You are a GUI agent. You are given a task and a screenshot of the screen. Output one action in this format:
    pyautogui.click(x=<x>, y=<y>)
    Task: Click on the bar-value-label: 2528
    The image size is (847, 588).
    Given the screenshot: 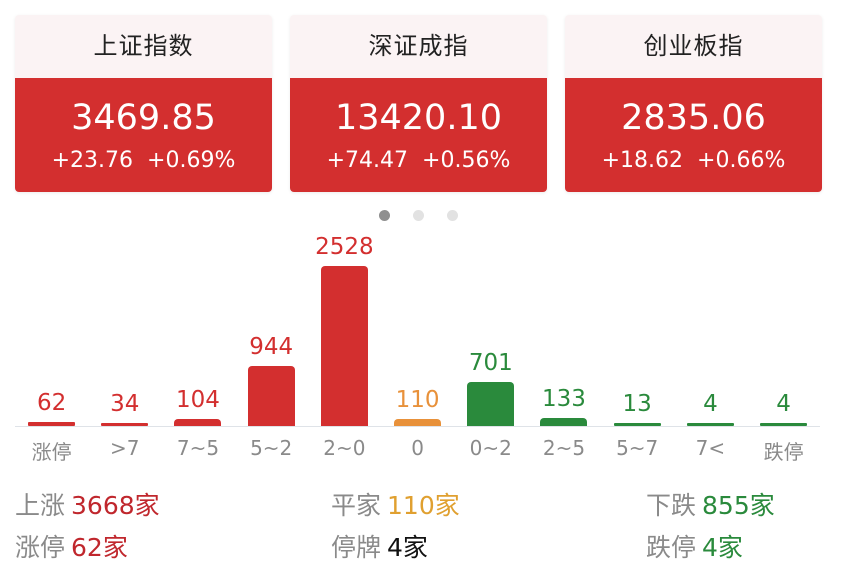 What is the action you would take?
    pyautogui.click(x=344, y=247)
    